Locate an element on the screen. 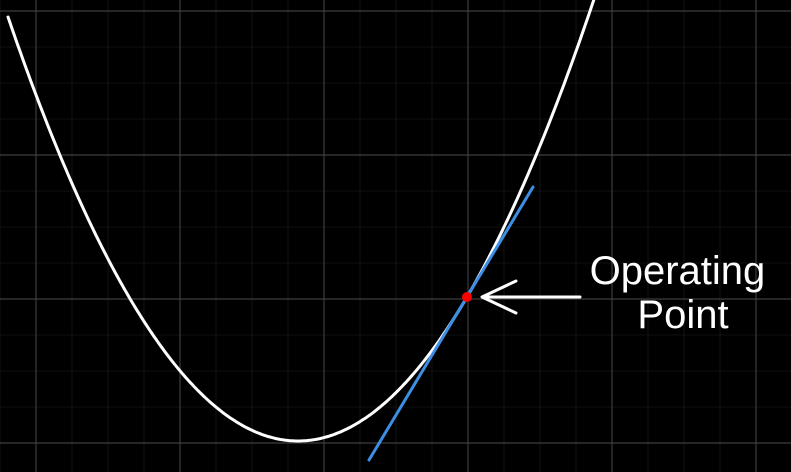 The height and width of the screenshot is (472, 791). annotation-arrow is located at coordinates (531, 297).